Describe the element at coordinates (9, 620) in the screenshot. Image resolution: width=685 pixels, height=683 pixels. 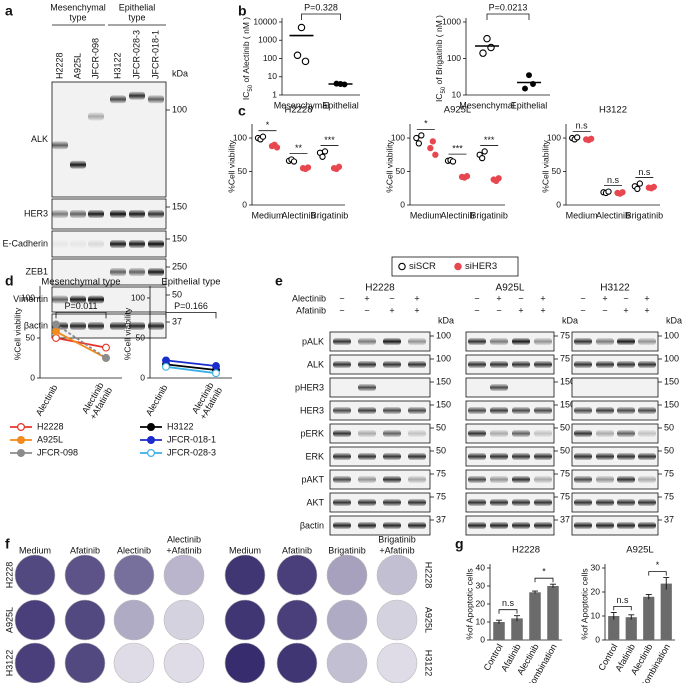
I see `row-label: A925L` at that location.